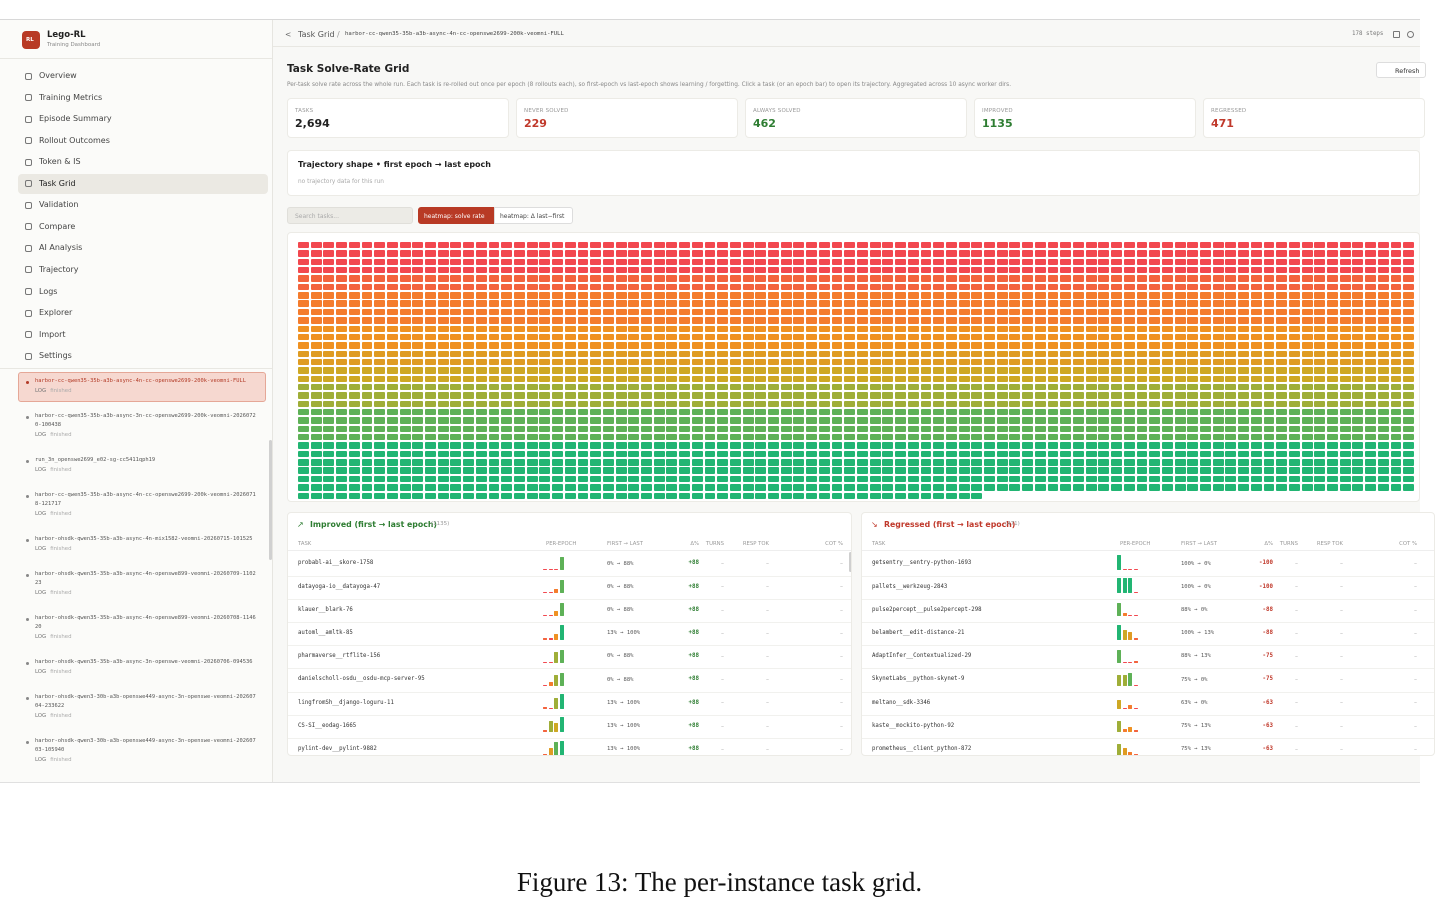  I want to click on heatmap-toggle: heatmap: solve rate, so click(456, 215).